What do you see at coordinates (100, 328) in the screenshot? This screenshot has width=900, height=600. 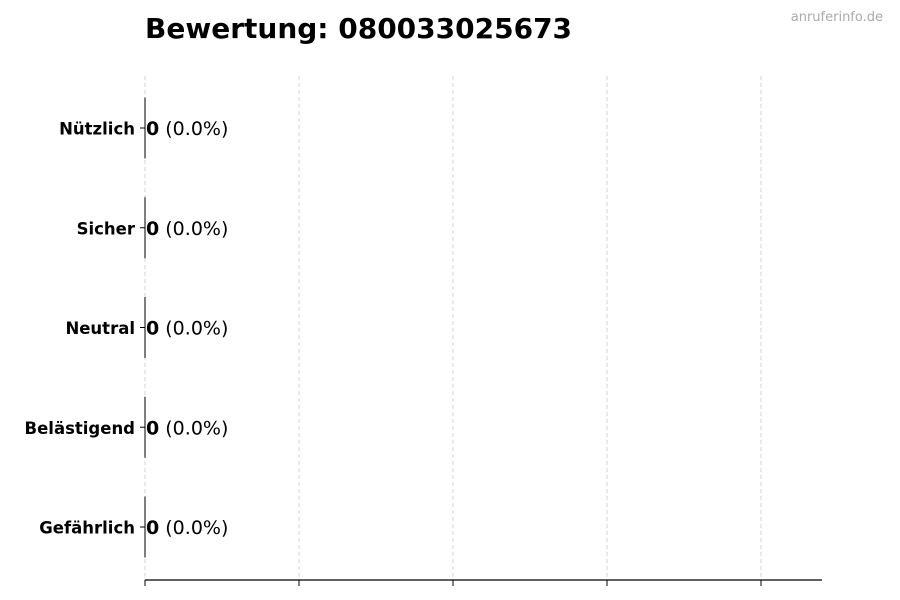 I see `y-tick-label: Neutral` at bounding box center [100, 328].